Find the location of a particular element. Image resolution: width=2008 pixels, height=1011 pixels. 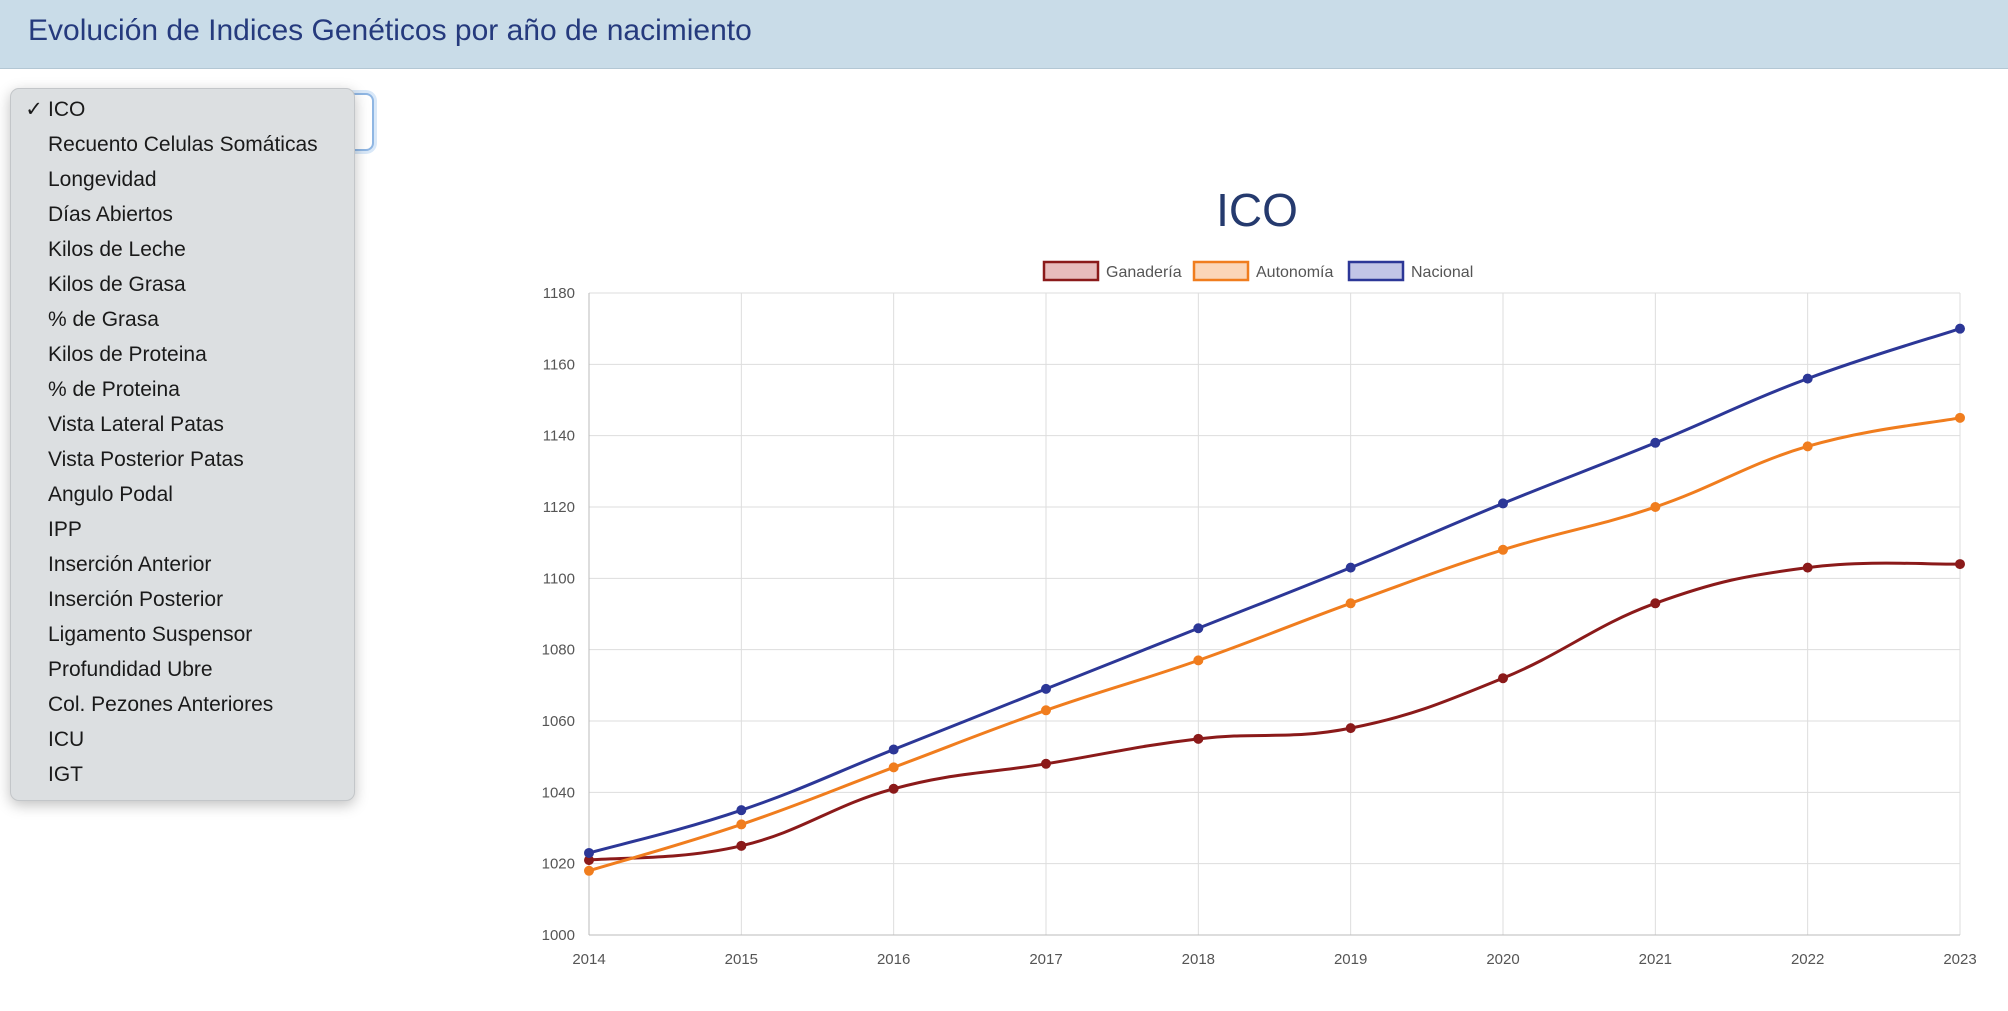

dropdown-option-label: Recuento Celulas Somáticas is located at coordinates (183, 144).